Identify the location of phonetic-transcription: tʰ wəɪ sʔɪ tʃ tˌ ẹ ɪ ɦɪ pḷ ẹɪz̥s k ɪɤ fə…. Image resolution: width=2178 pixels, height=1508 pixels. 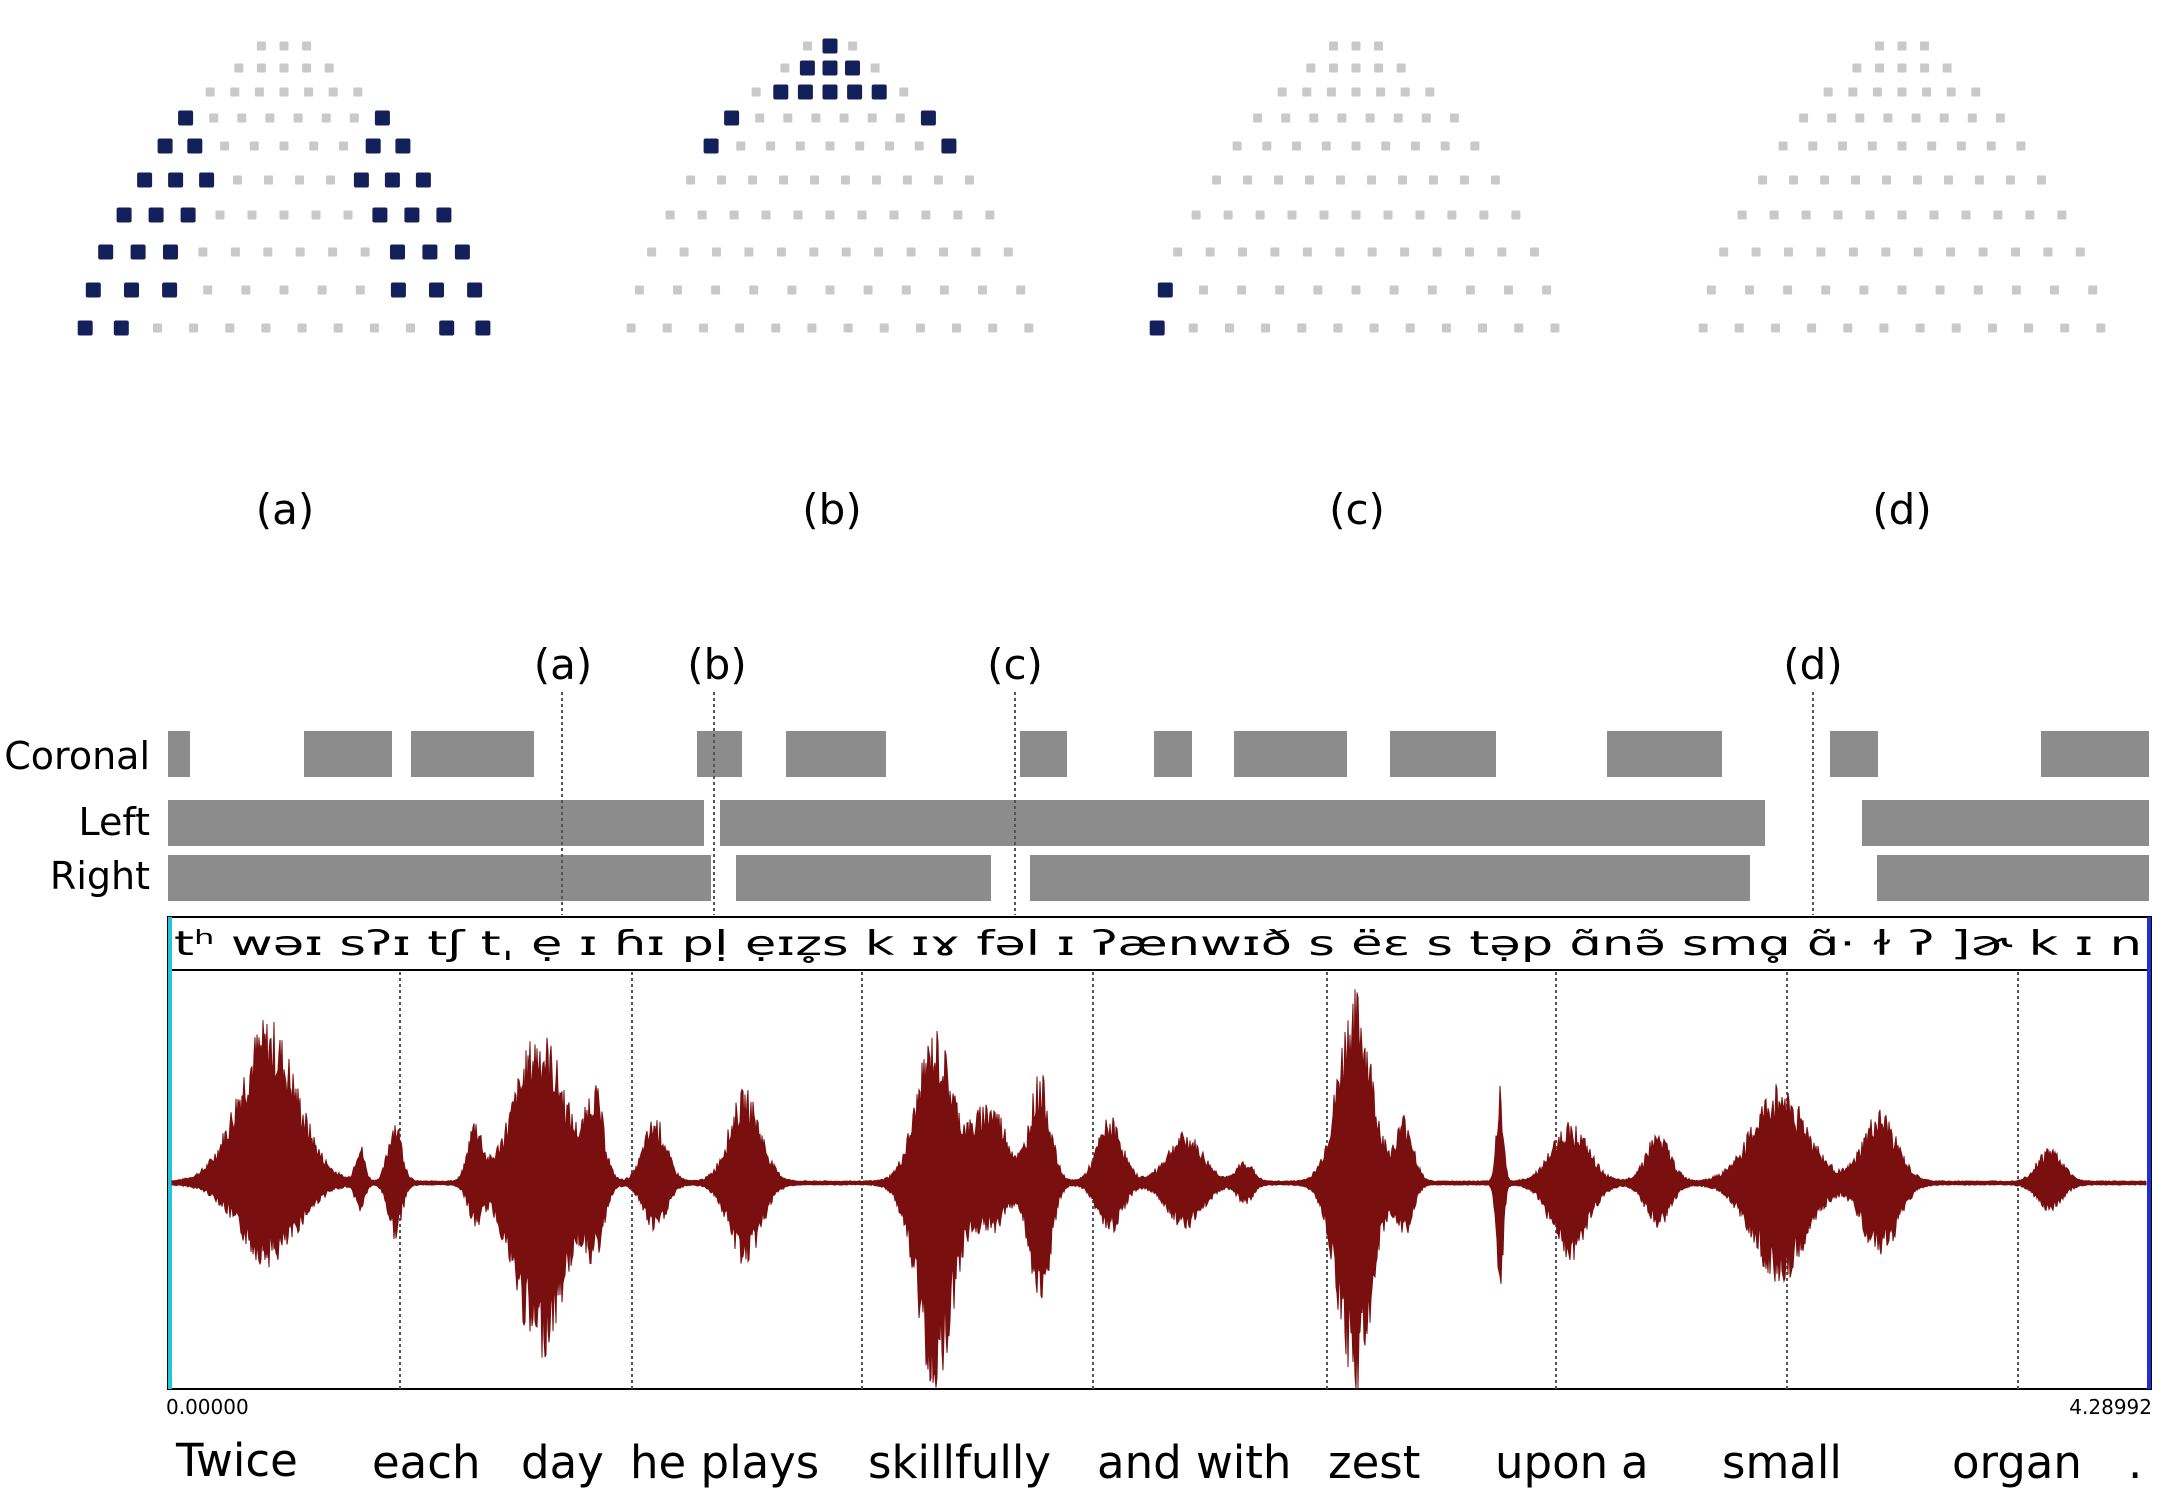
(1158, 944).